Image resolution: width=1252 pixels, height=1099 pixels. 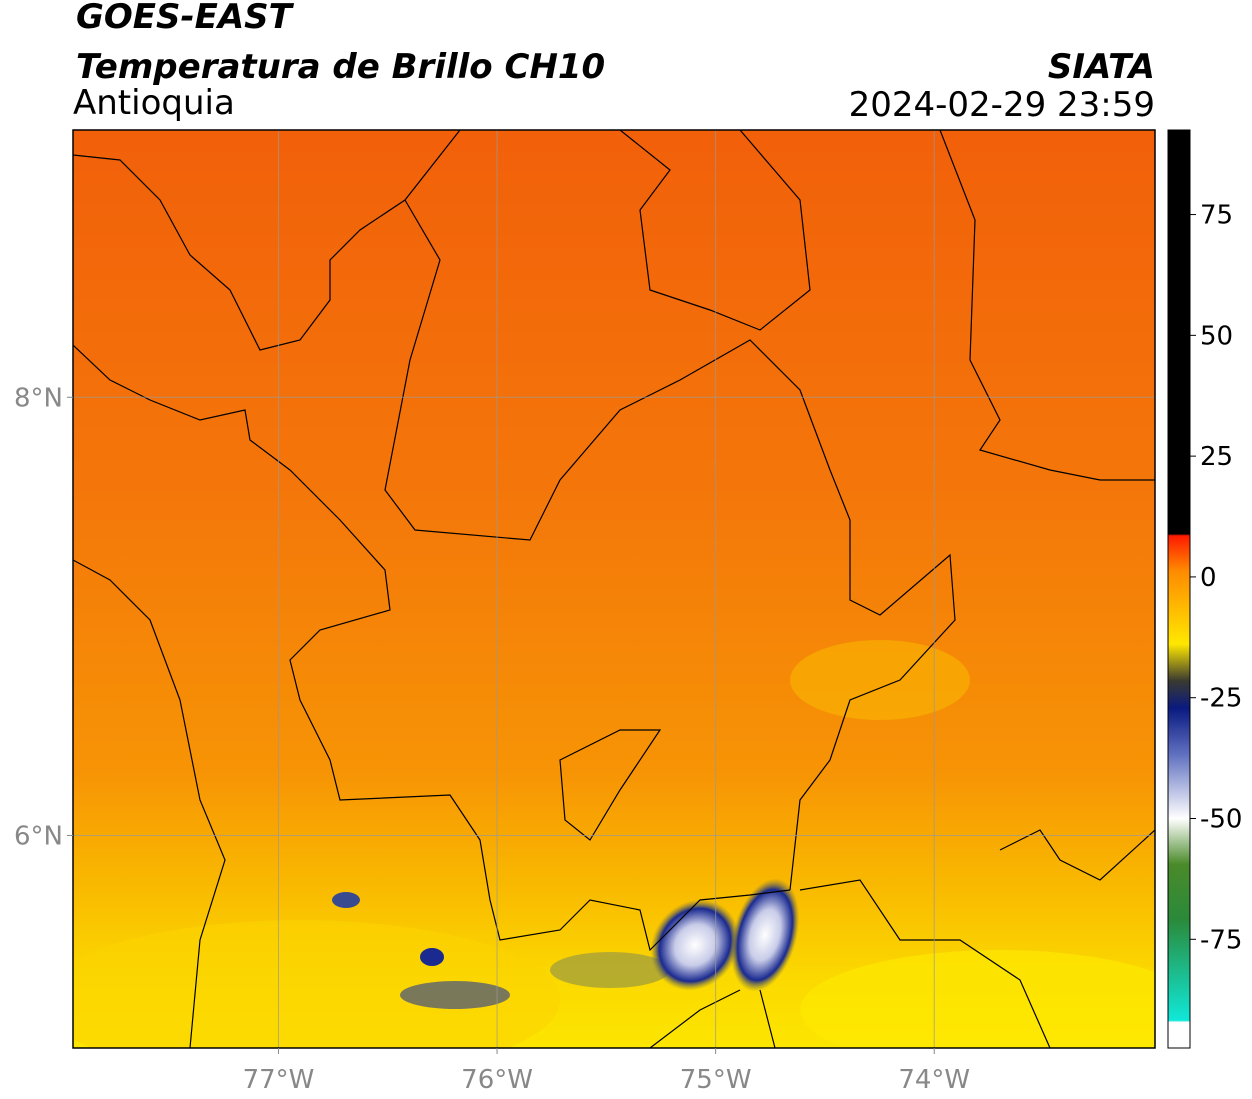 I want to click on colorbar-tick-label: -25, so click(x=1221, y=699).